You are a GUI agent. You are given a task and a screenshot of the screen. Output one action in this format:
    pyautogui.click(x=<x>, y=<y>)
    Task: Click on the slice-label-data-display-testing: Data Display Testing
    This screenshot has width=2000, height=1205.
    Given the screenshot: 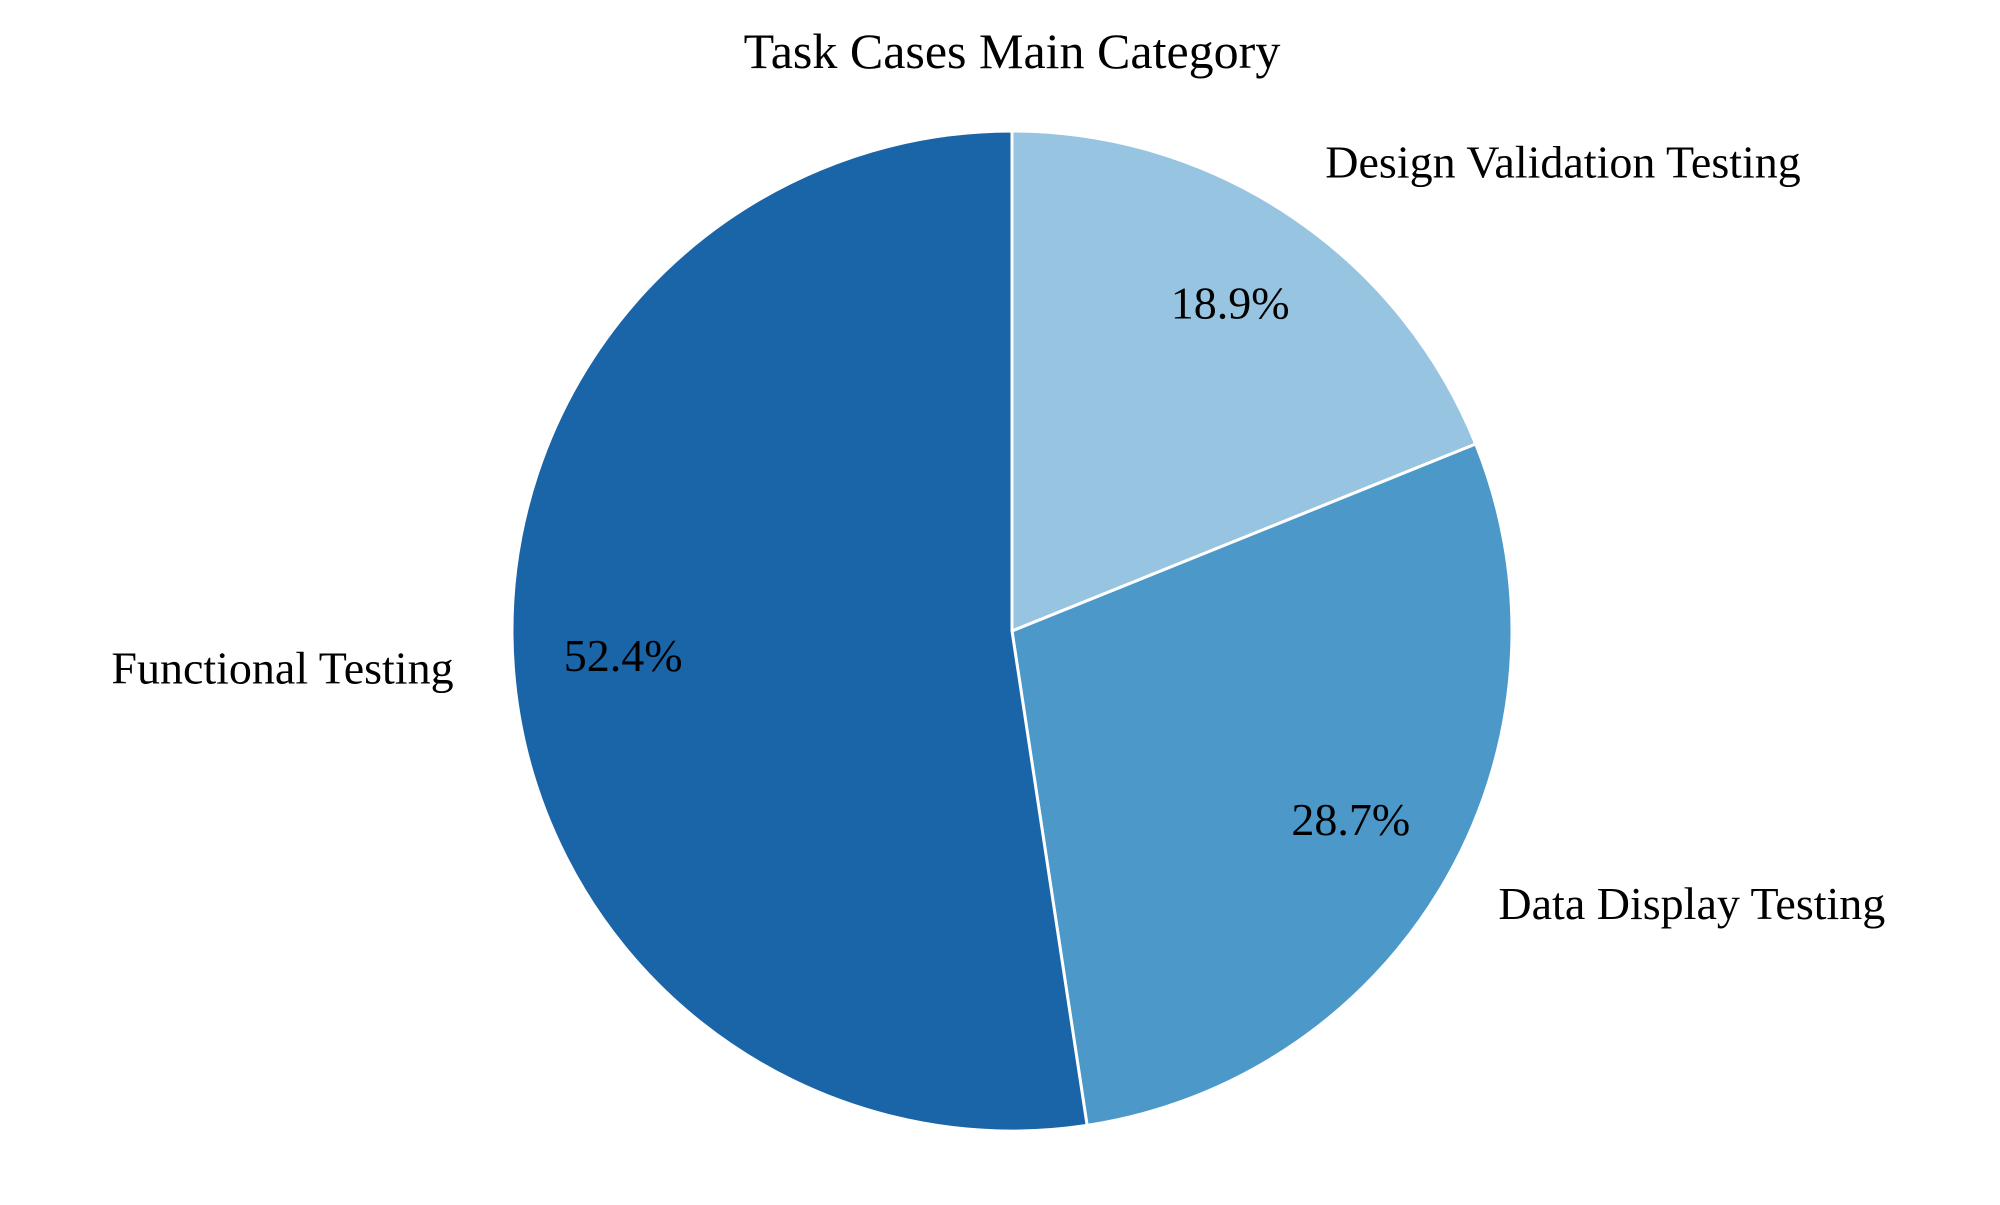 What is the action you would take?
    pyautogui.click(x=1691, y=903)
    